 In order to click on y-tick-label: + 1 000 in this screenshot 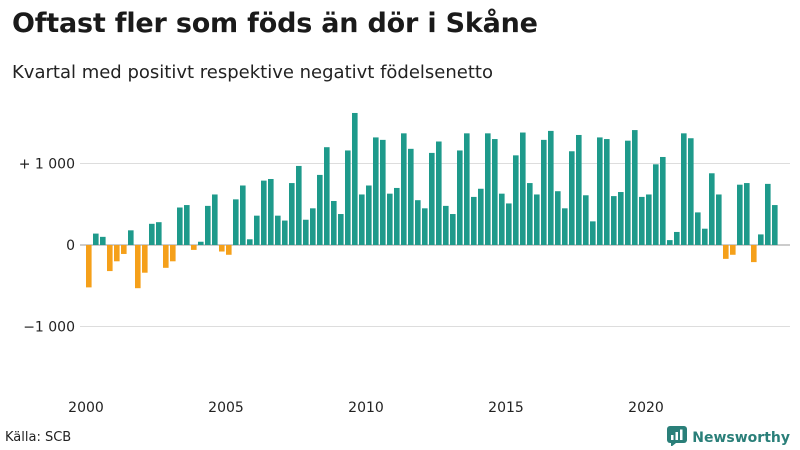, I will do `click(47, 165)`.